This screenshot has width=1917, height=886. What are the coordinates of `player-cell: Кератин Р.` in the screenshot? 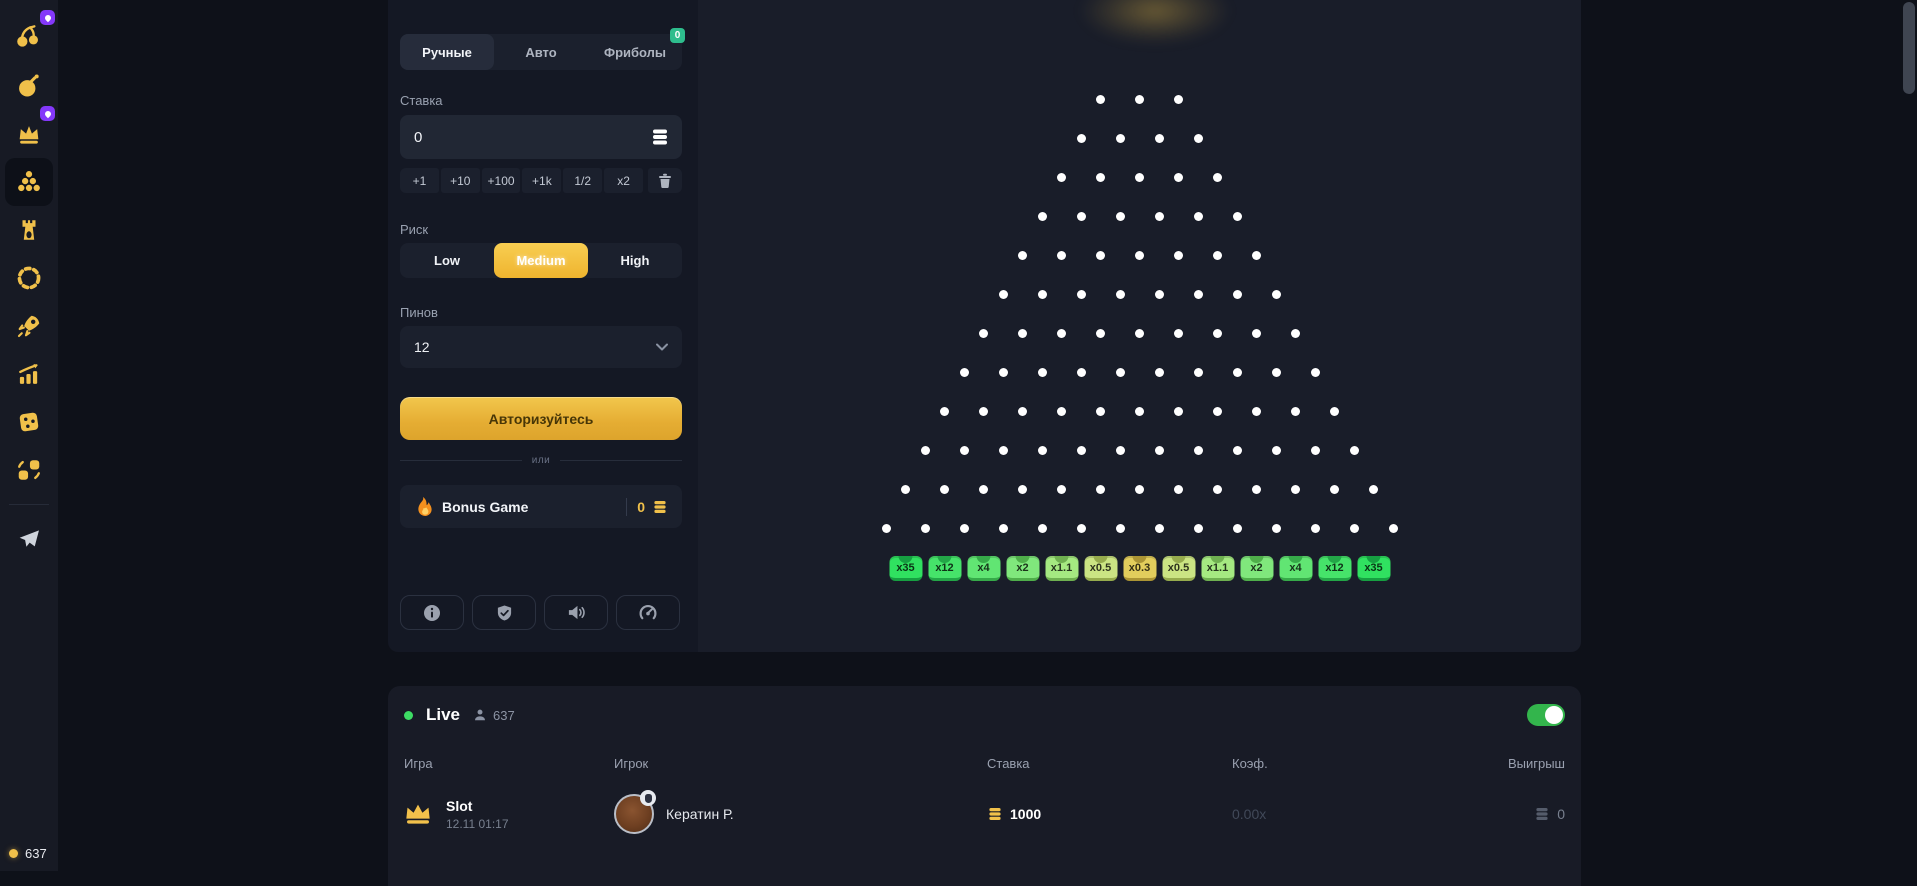 It's located at (800, 814).